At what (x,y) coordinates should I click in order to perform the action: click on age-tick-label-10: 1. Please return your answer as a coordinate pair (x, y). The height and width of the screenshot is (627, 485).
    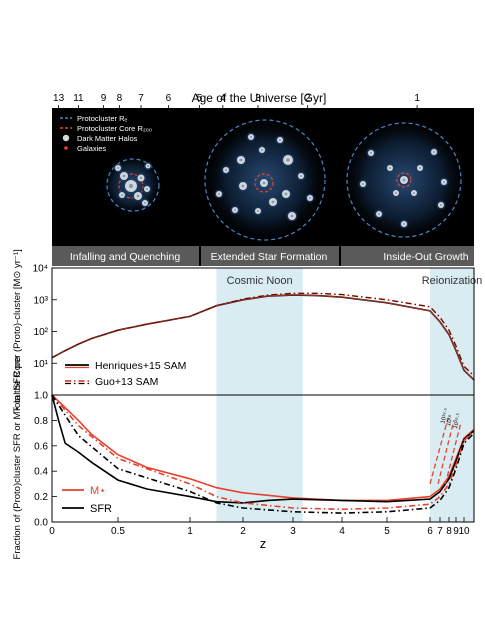
    Looking at the image, I should click on (417, 98).